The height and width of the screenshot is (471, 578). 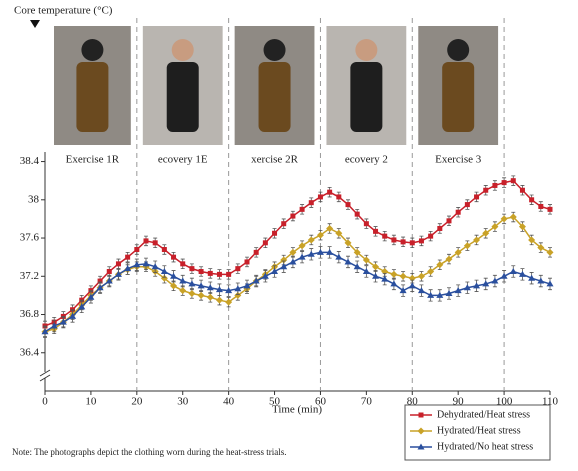 What do you see at coordinates (45, 378) in the screenshot?
I see `axis-break` at bounding box center [45, 378].